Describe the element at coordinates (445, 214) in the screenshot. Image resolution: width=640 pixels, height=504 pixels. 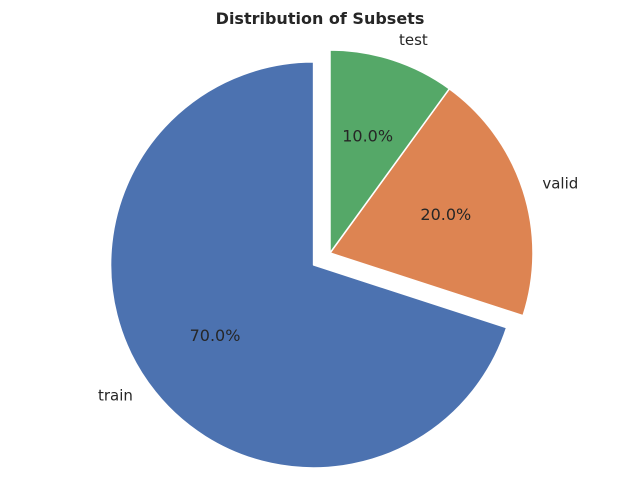
I see `pie-percent-valid: 20.0%` at that location.